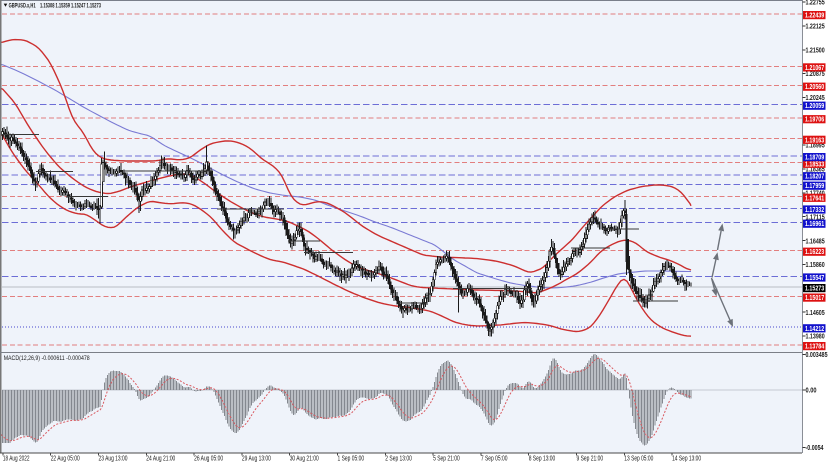 The width and height of the screenshot is (830, 469). What do you see at coordinates (815, 312) in the screenshot?
I see `svg-text: 1.14605` at bounding box center [815, 312].